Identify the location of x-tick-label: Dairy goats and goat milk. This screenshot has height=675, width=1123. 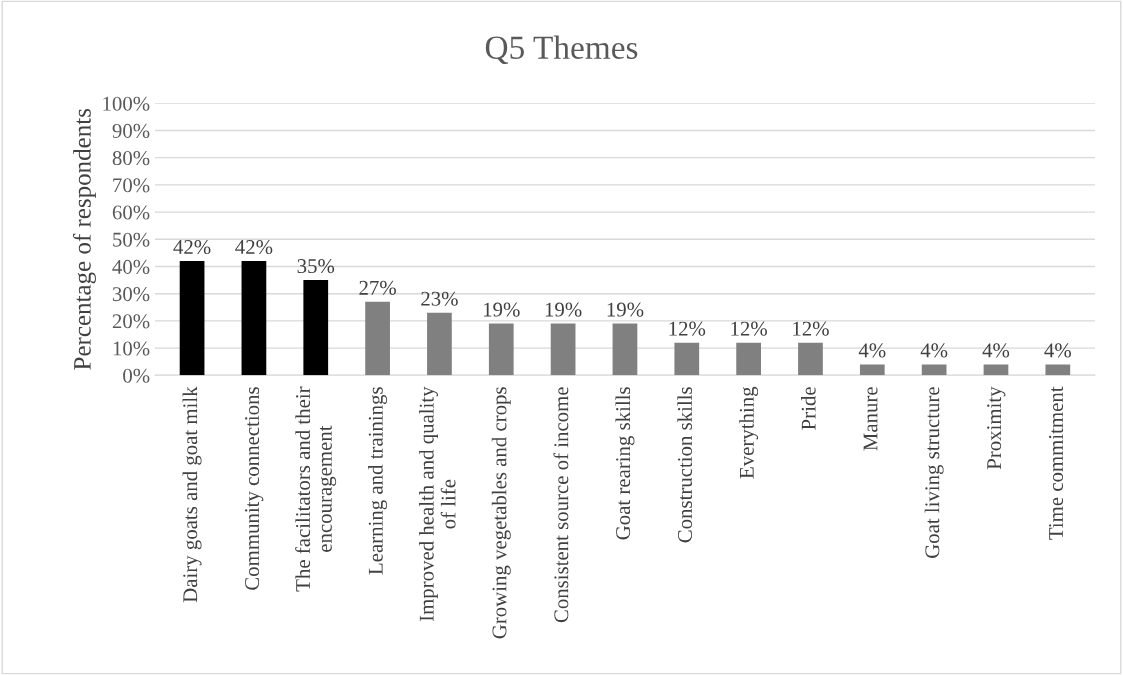
(192, 494).